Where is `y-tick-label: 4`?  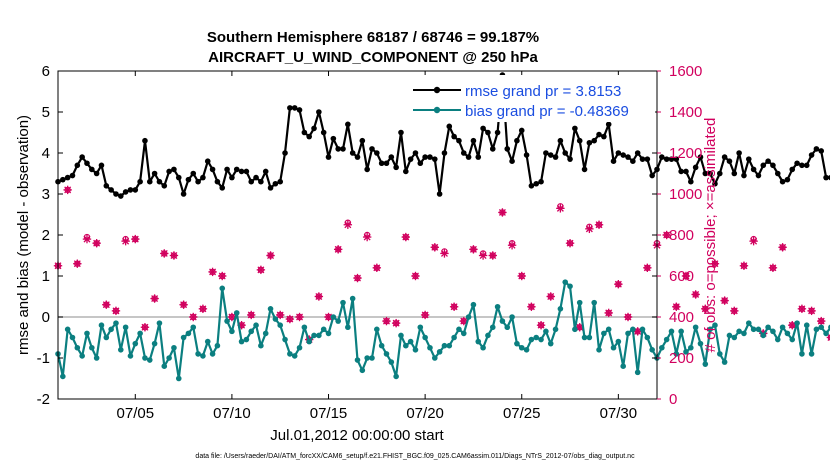 y-tick-label: 4 is located at coordinates (46, 153).